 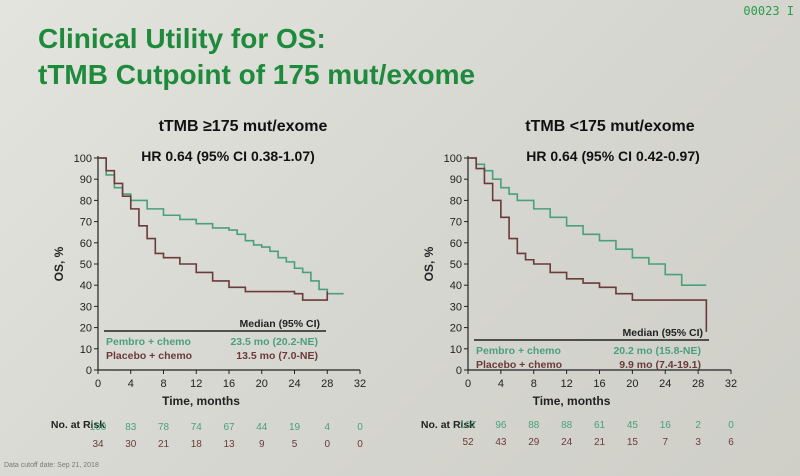 What do you see at coordinates (453, 159) in the screenshot?
I see `y-tick-label: 100` at bounding box center [453, 159].